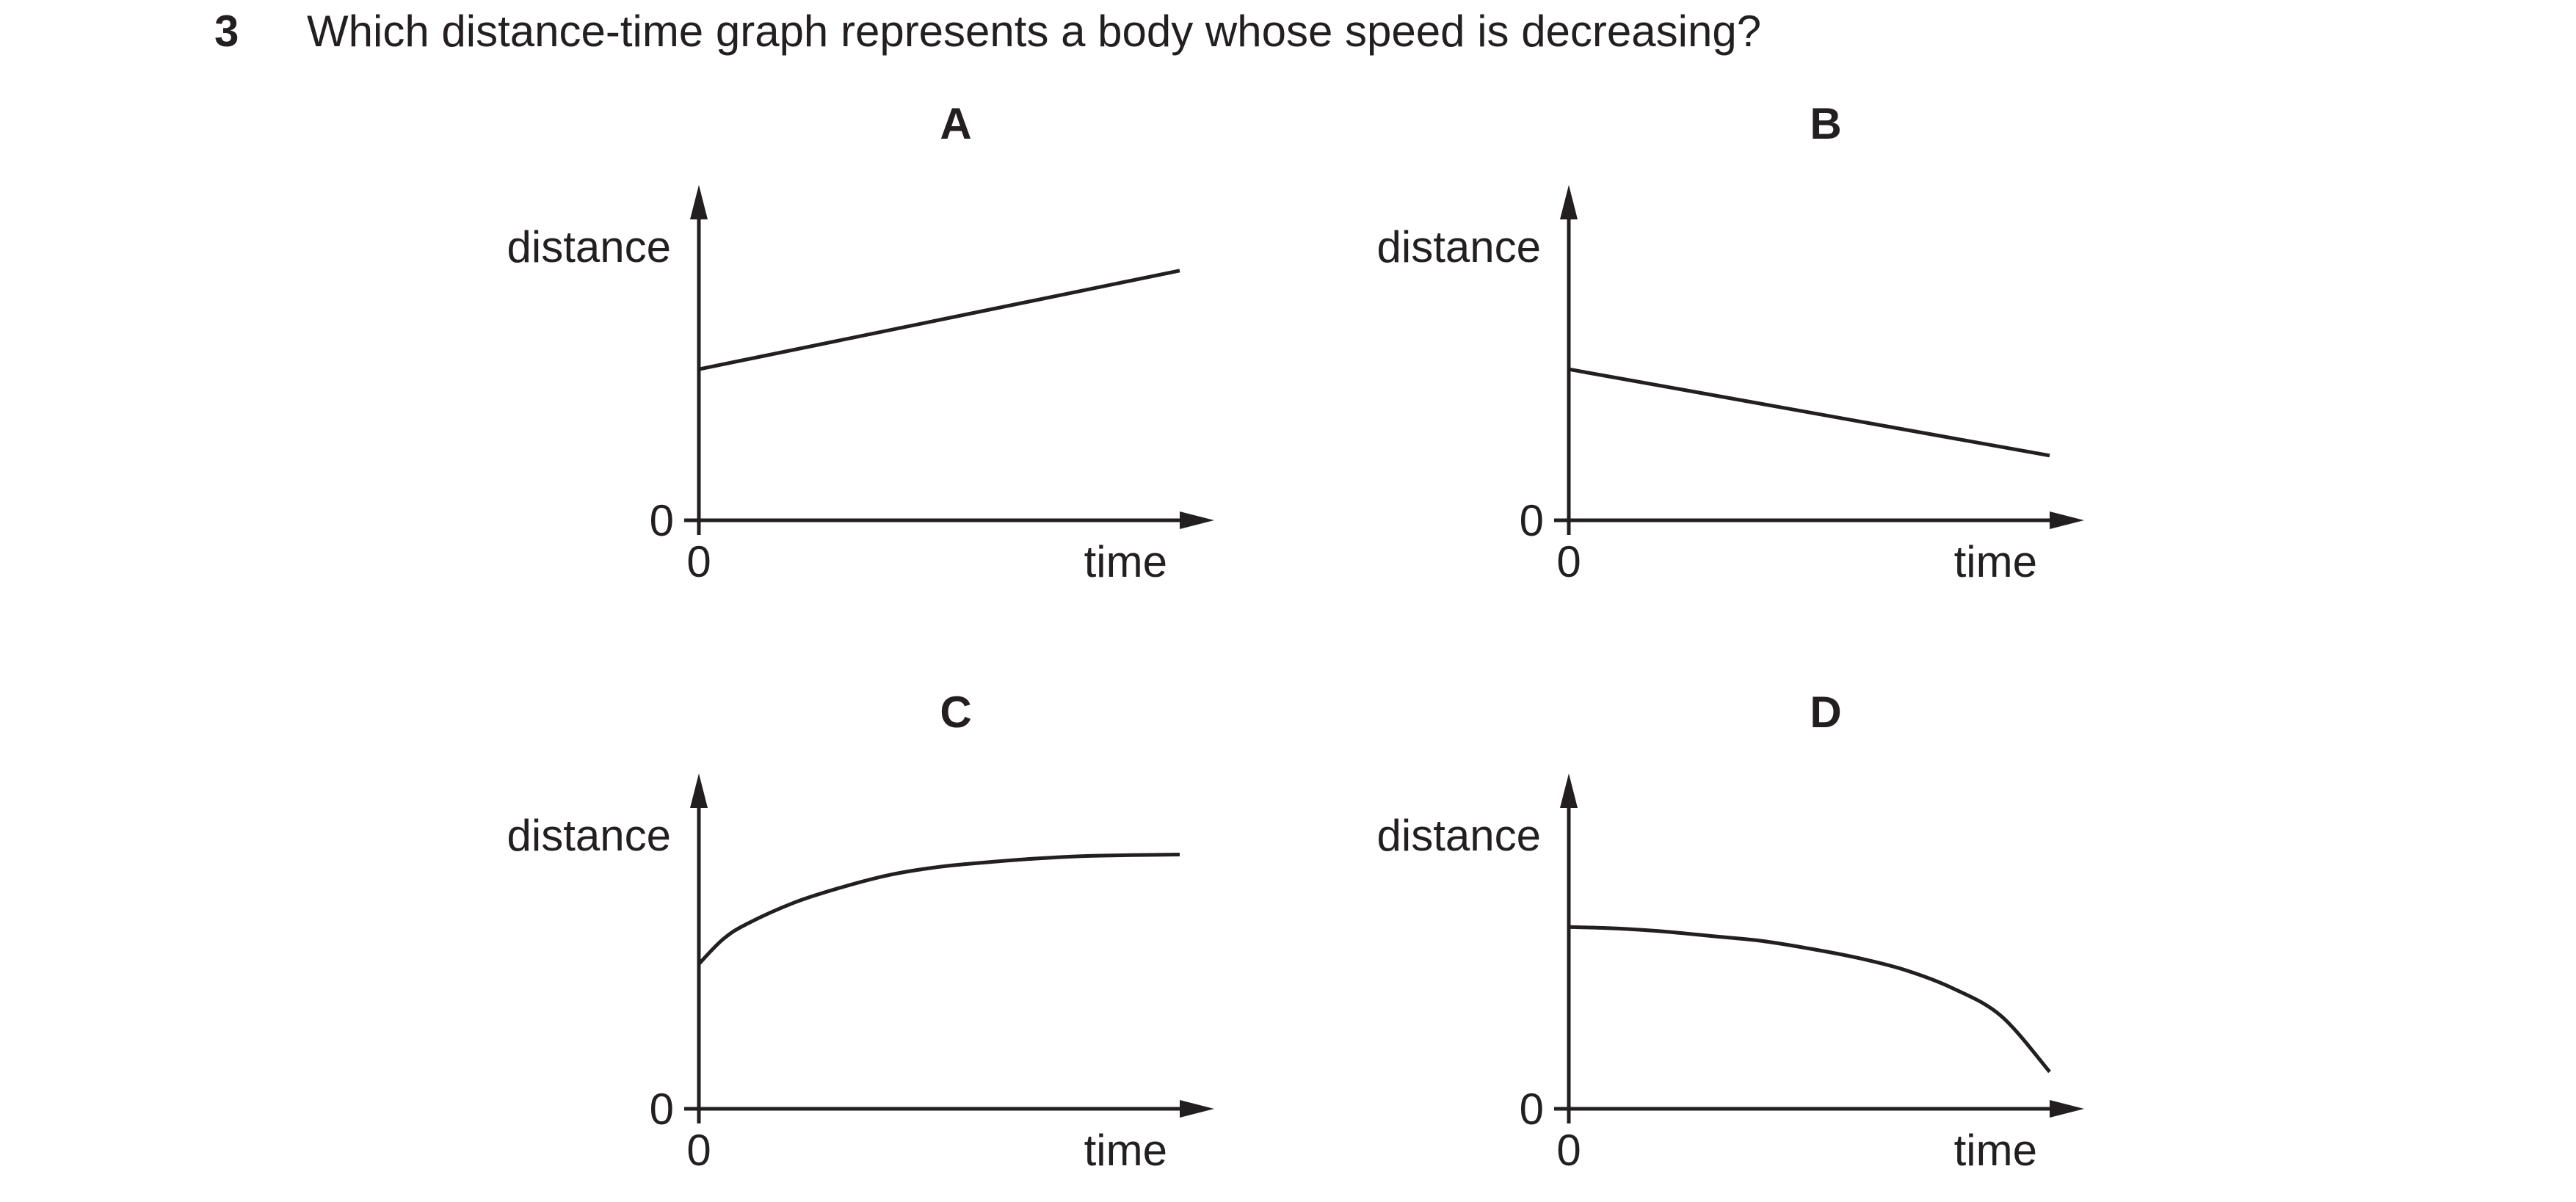 The width and height of the screenshot is (2576, 1202). What do you see at coordinates (1532, 1109) in the screenshot?
I see `y-tick-label-d: 0` at bounding box center [1532, 1109].